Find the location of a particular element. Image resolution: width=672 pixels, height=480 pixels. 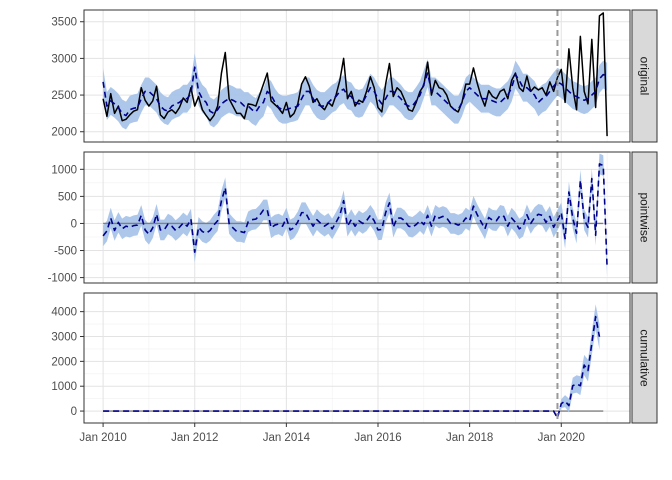

facet-strip-label: original is located at coordinates (645, 76).